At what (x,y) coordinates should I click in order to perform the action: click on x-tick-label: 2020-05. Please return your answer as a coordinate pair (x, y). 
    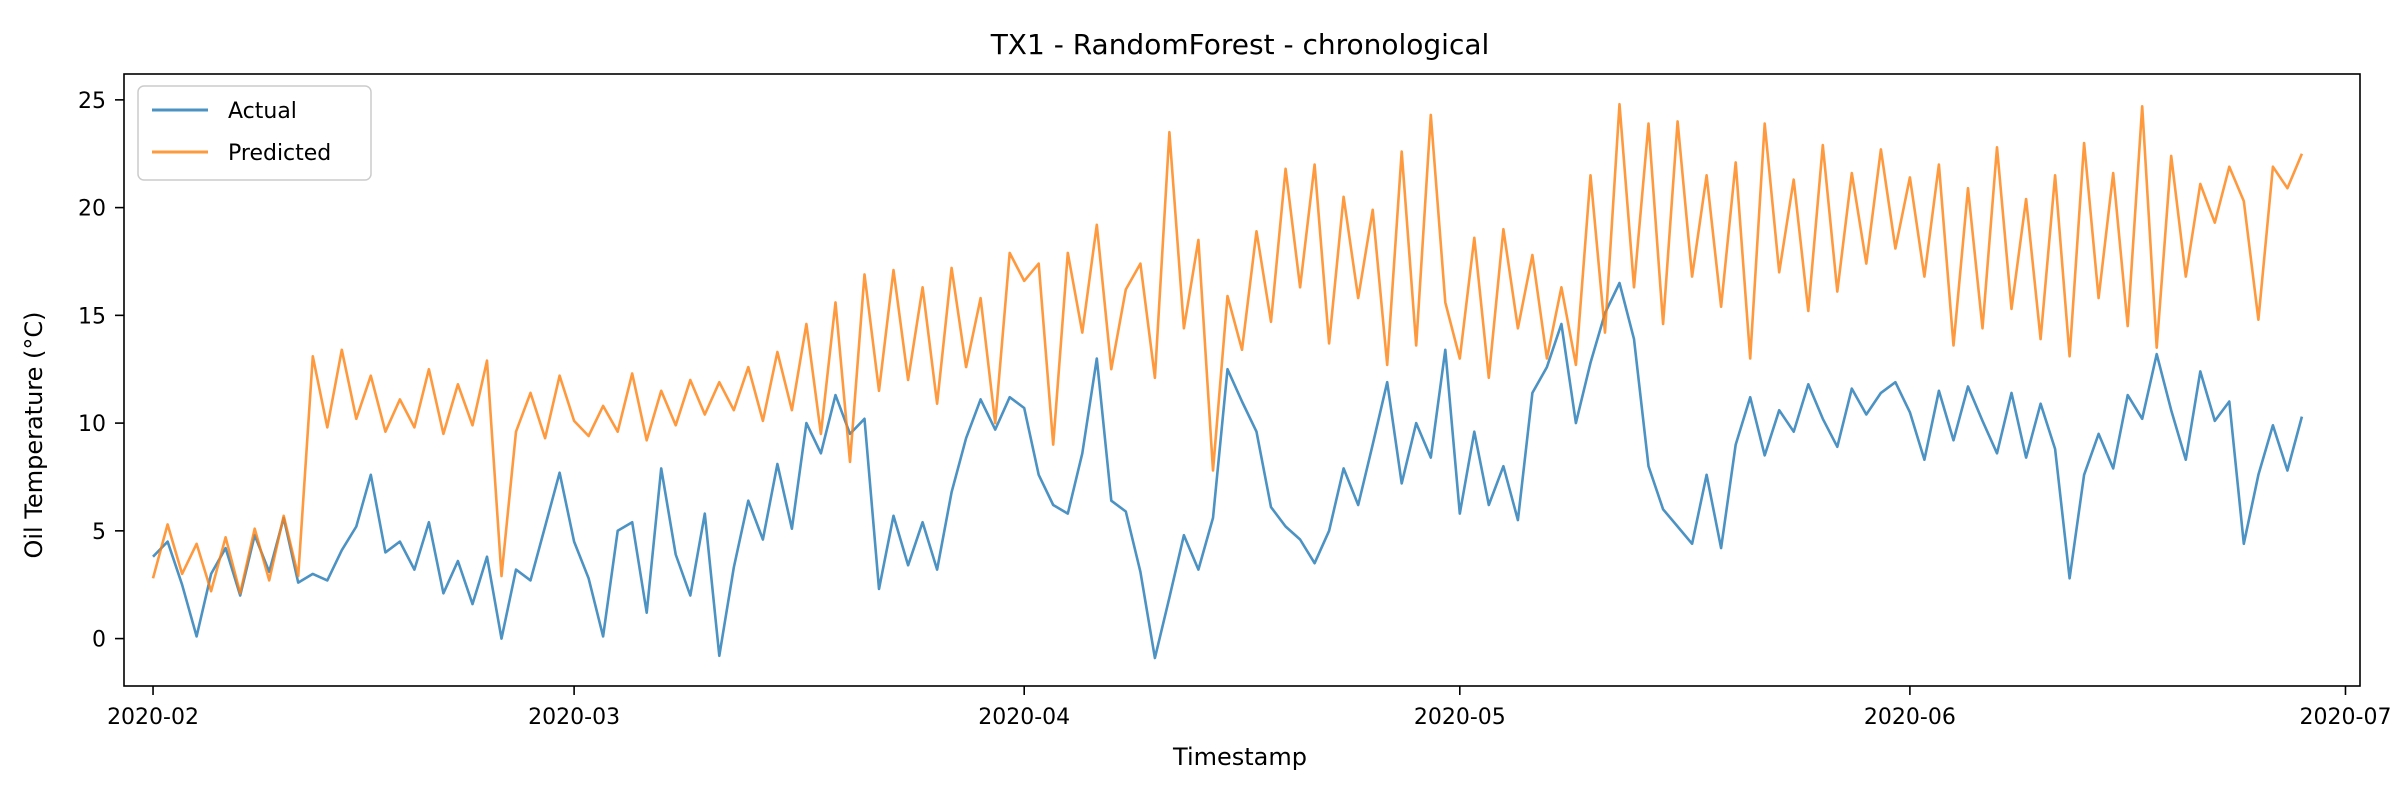
    Looking at the image, I should click on (1460, 717).